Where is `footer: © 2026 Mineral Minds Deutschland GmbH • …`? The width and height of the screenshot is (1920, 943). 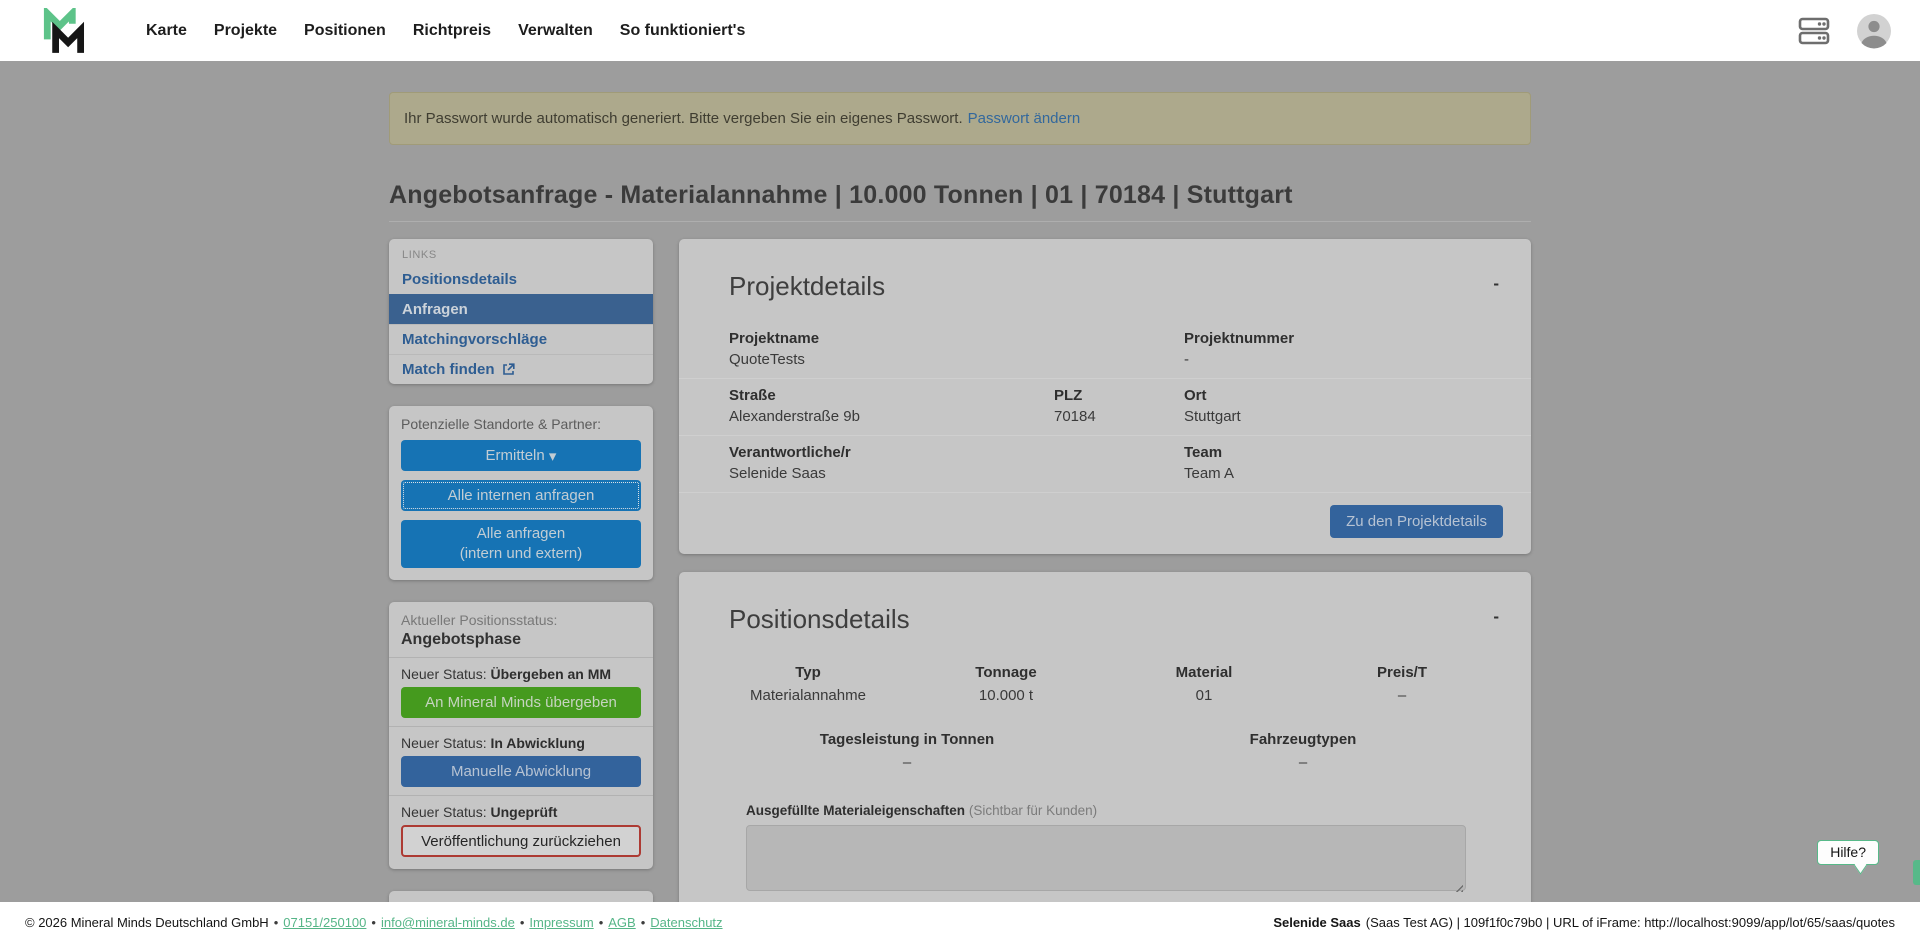
footer: © 2026 Mineral Minds Deutschland GmbH • … is located at coordinates (960, 922).